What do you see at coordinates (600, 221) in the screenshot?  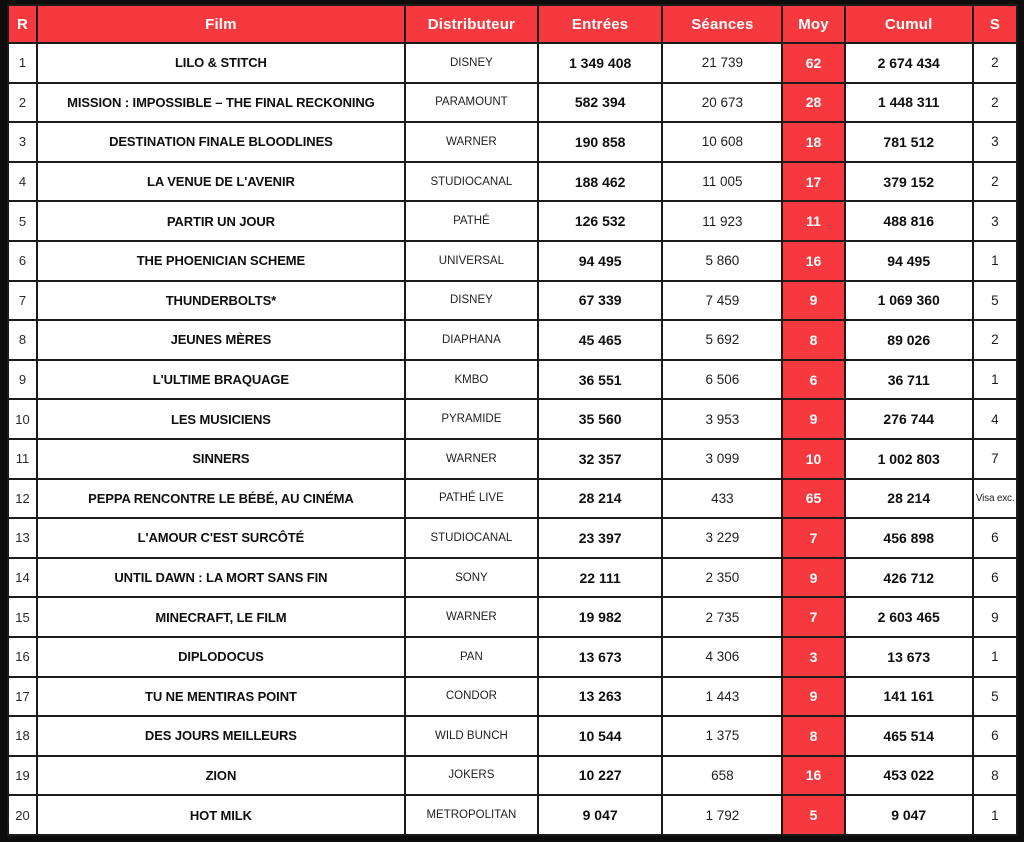 I see `cell-entries: 126 532` at bounding box center [600, 221].